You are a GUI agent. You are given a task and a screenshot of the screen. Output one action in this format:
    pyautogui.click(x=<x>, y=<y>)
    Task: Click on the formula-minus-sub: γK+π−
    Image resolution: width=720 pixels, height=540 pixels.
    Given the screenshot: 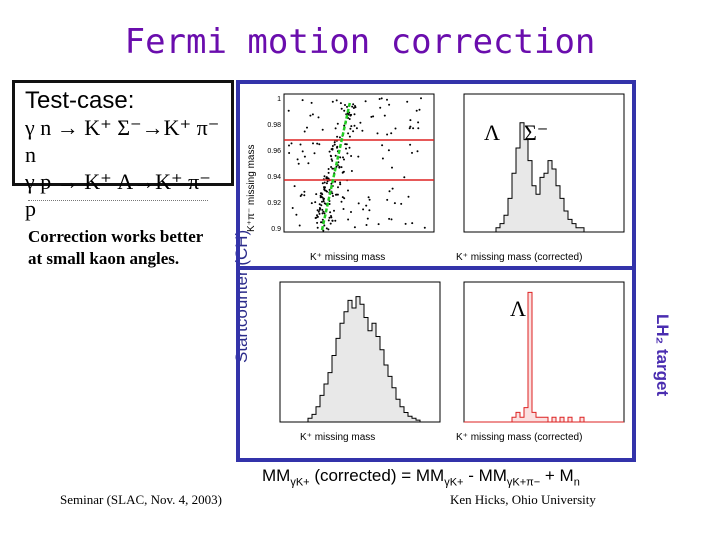 What is the action you would take?
    pyautogui.click(x=523, y=482)
    